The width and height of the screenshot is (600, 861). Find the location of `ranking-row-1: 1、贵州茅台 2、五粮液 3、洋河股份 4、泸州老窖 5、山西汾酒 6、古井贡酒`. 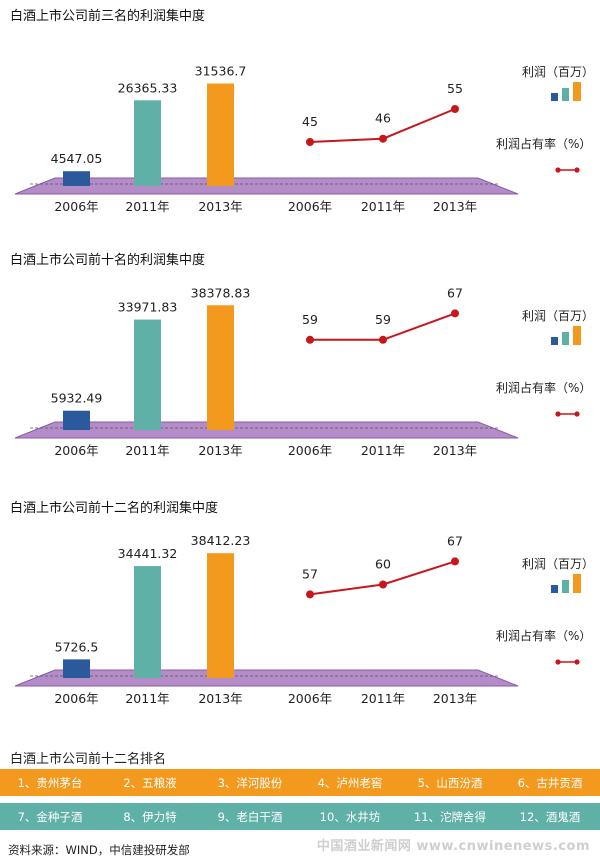

ranking-row-1: 1、贵州茅台 2、五粮液 3、洋河股份 4、泸州老窖 5、山西汾酒 6、古井贡酒 is located at coordinates (300, 782).